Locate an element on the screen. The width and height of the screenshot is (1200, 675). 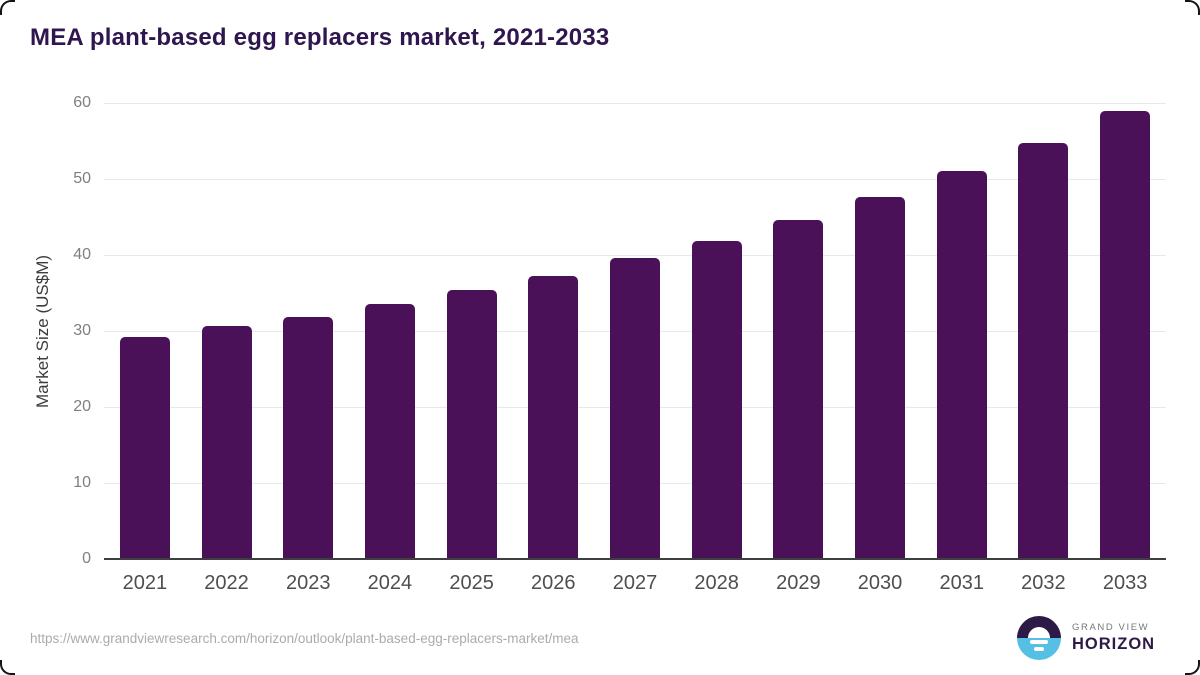
x-tick-label-2023: 2023 is located at coordinates (308, 583).